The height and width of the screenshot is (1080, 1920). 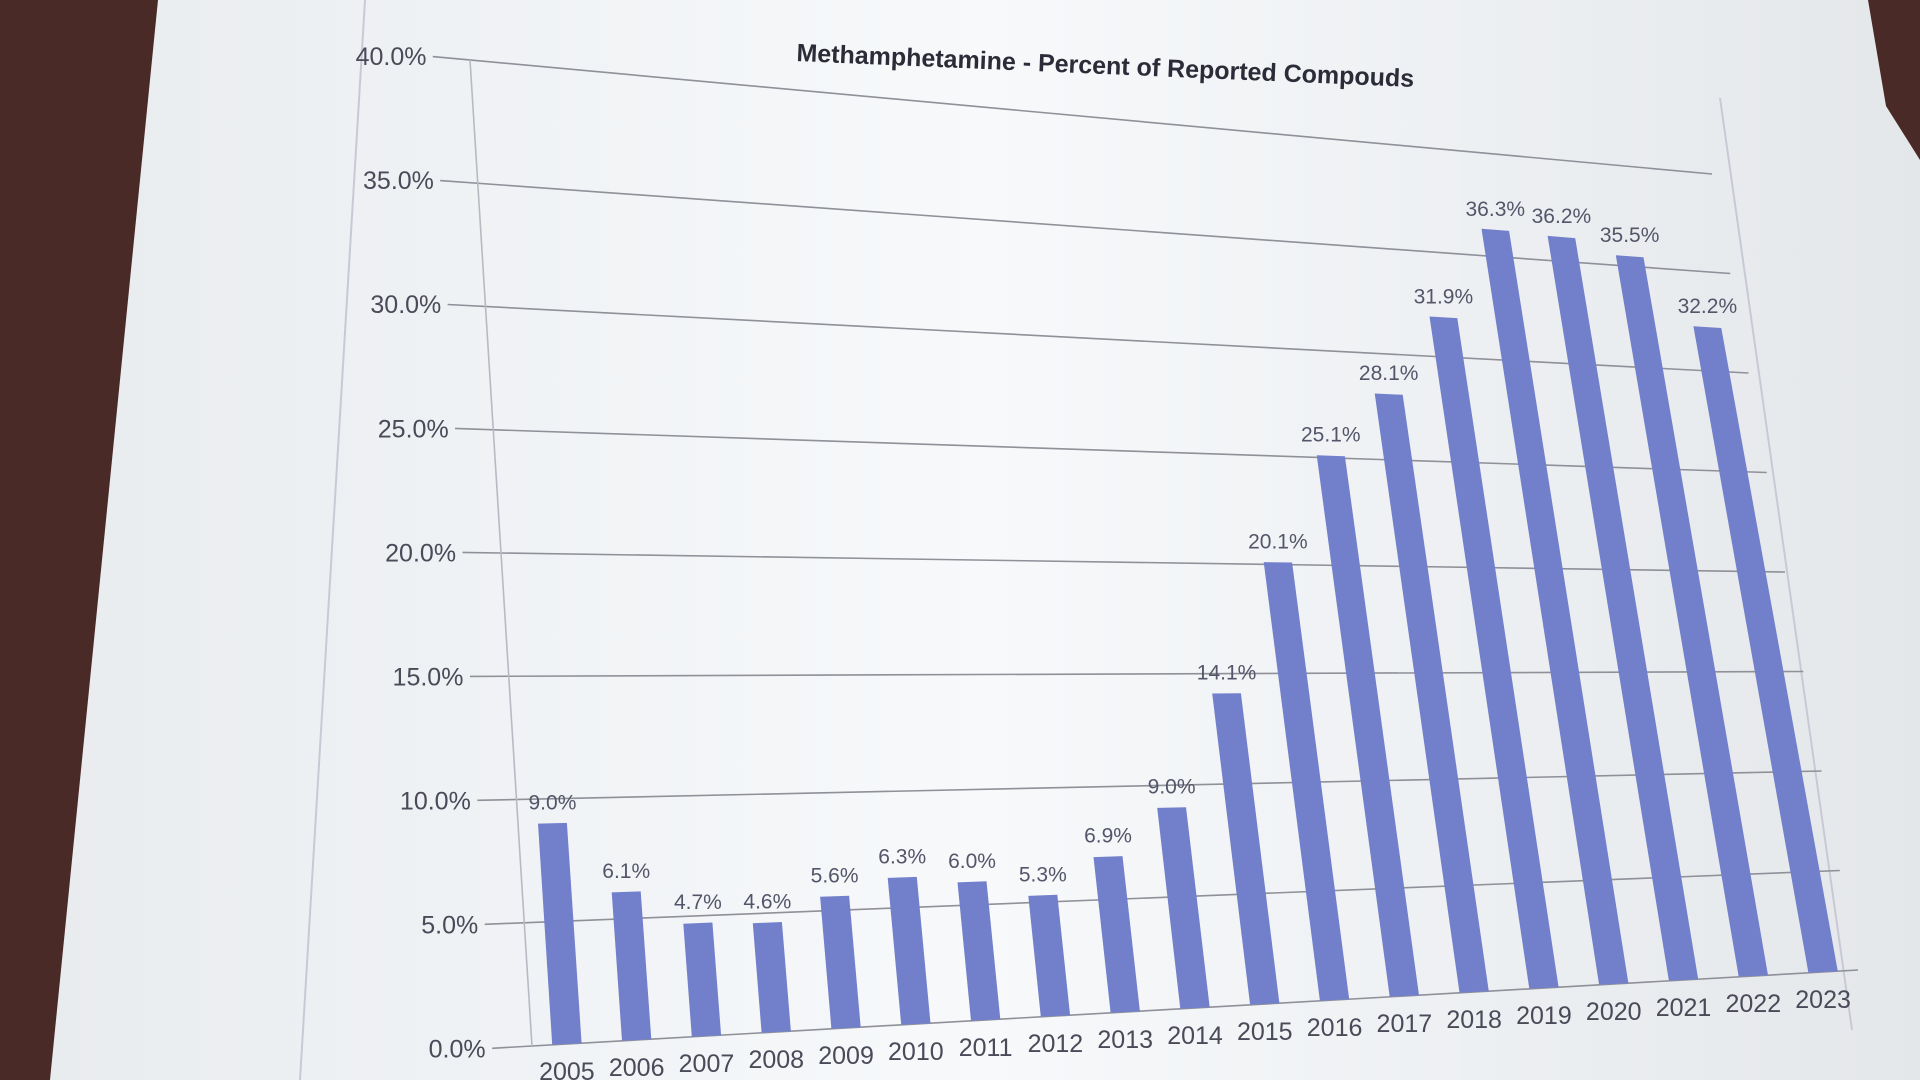 What do you see at coordinates (637, 1067) in the screenshot?
I see `x-tick-label: 2006` at bounding box center [637, 1067].